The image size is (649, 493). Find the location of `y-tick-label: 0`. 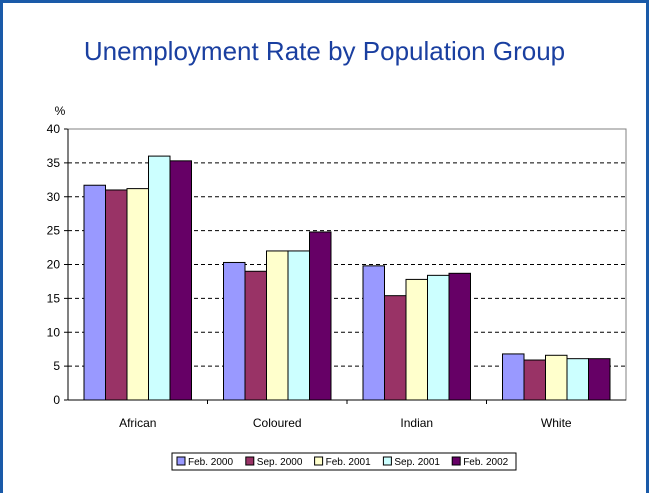

y-tick-label: 0 is located at coordinates (56, 400).